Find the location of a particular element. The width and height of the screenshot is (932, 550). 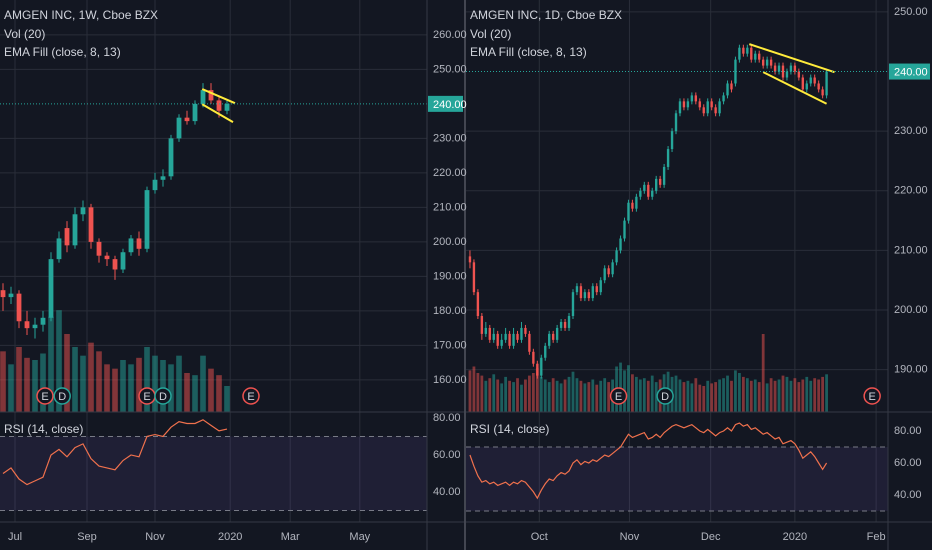

y-tick-label: 230.00 is located at coordinates (911, 131).